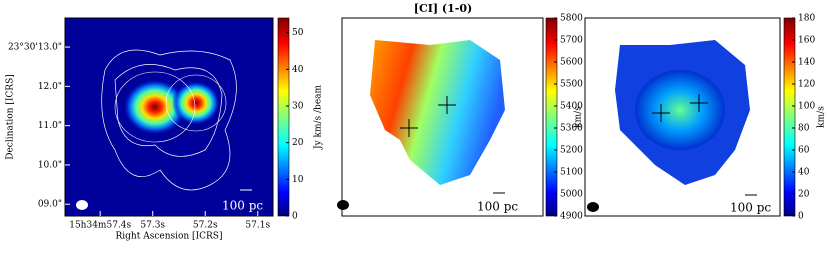 The width and height of the screenshot is (830, 253). I want to click on x-tick-label: 57.3s, so click(152, 226).